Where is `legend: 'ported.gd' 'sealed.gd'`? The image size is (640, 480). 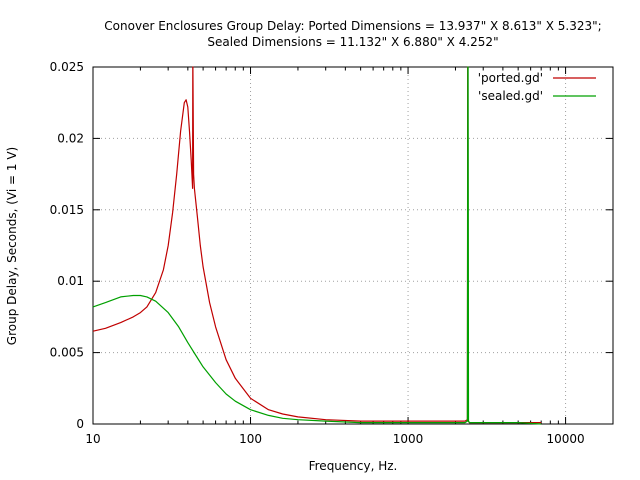
legend: 'ported.gd' 'sealed.gd' is located at coordinates (537, 87).